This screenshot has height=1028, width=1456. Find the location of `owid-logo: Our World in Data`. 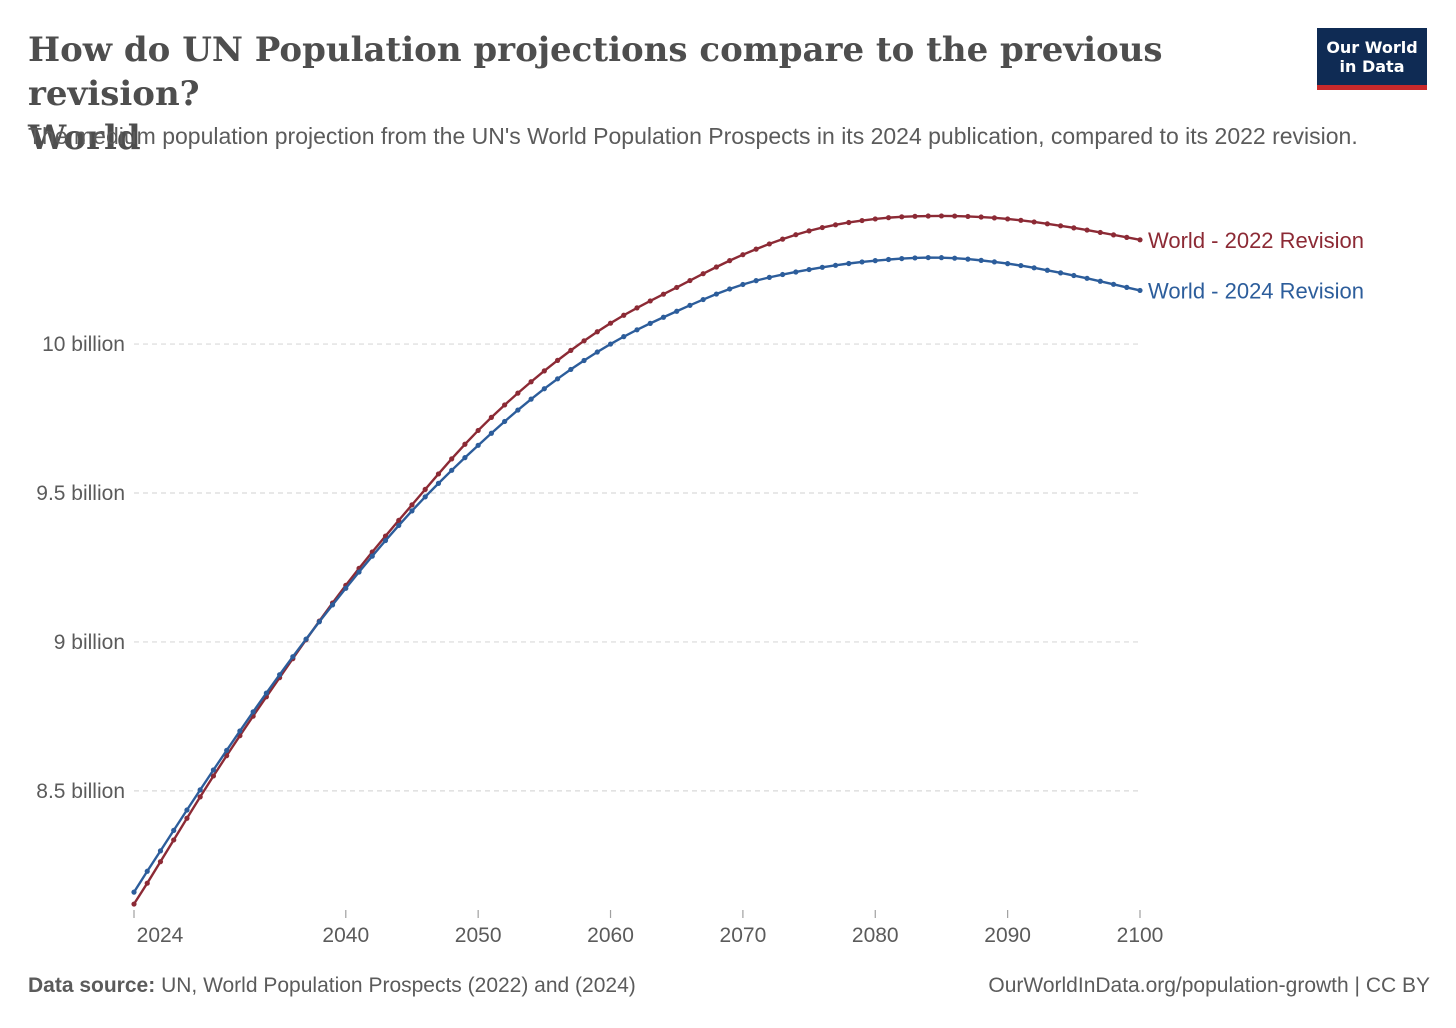

owid-logo: Our World in Data is located at coordinates (1372, 59).